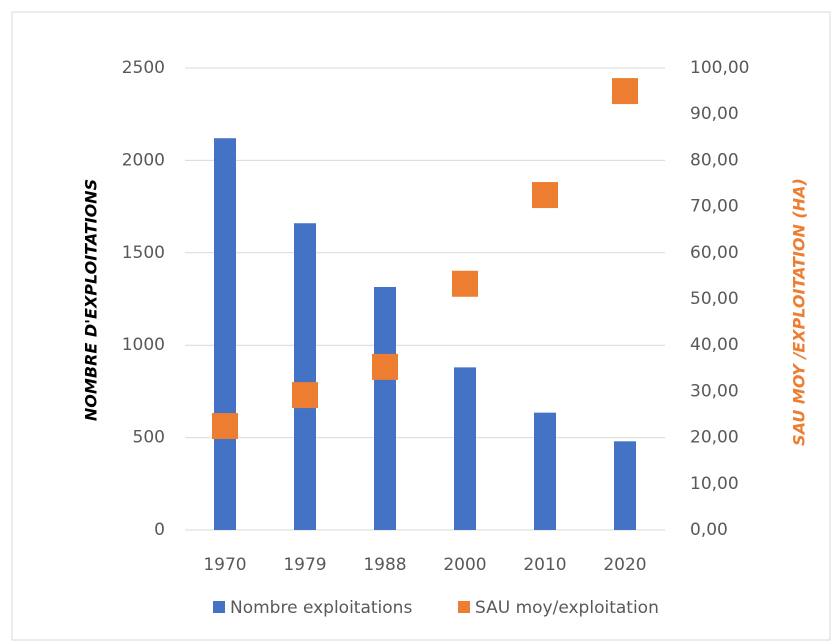 The width and height of the screenshot is (831, 642). Describe the element at coordinates (714, 345) in the screenshot. I see `y2-tick-label: 40,00` at that location.